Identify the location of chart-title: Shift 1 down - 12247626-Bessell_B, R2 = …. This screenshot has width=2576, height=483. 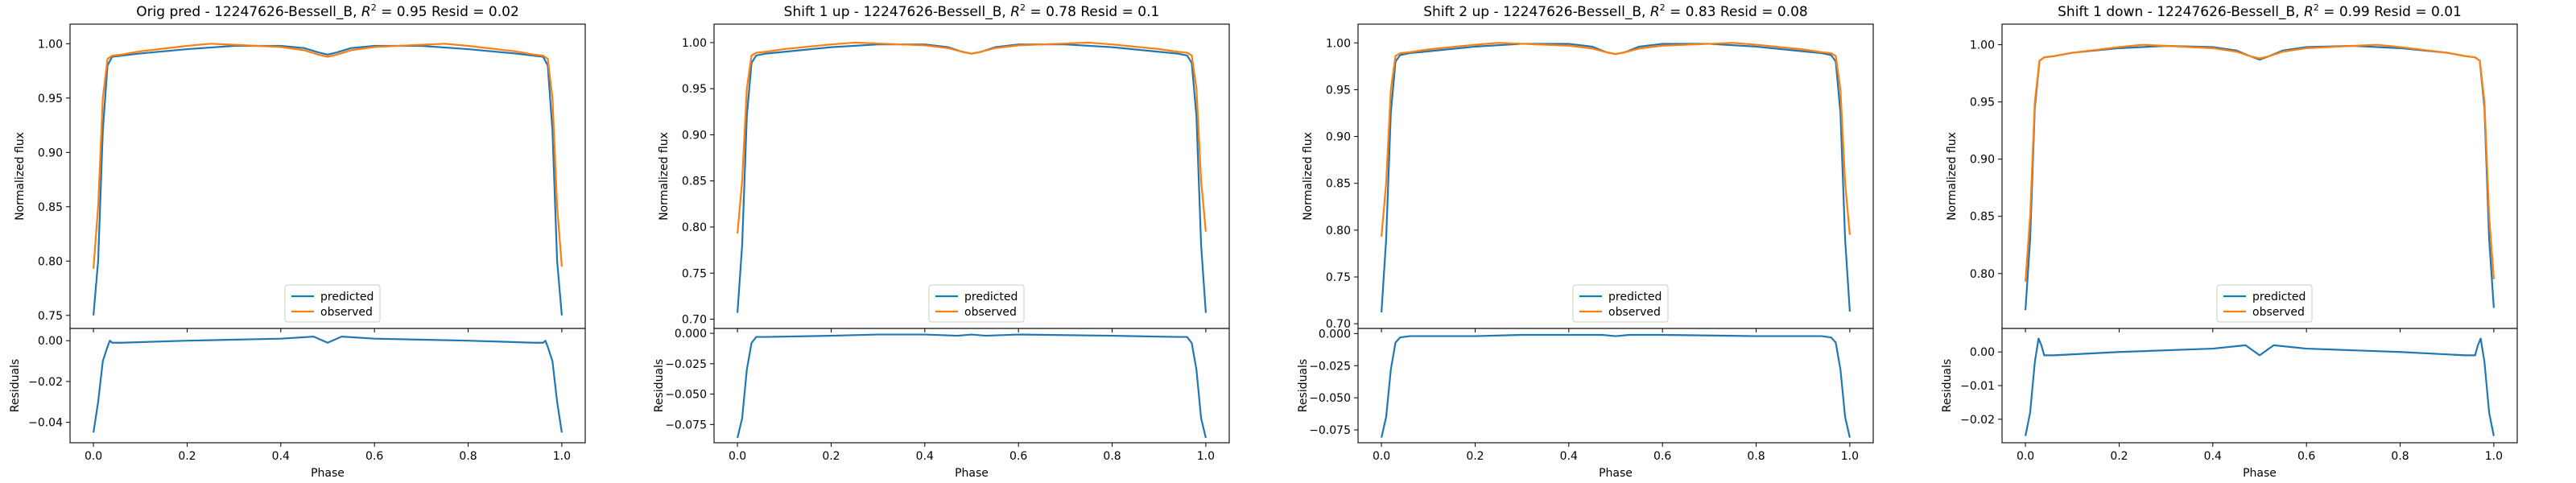
(2260, 11).